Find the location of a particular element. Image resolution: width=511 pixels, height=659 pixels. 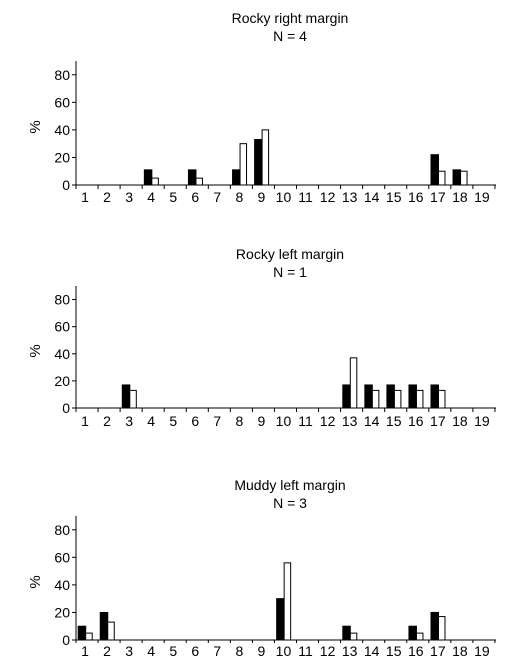

chart-subtitle: N = 3 is located at coordinates (290, 503).